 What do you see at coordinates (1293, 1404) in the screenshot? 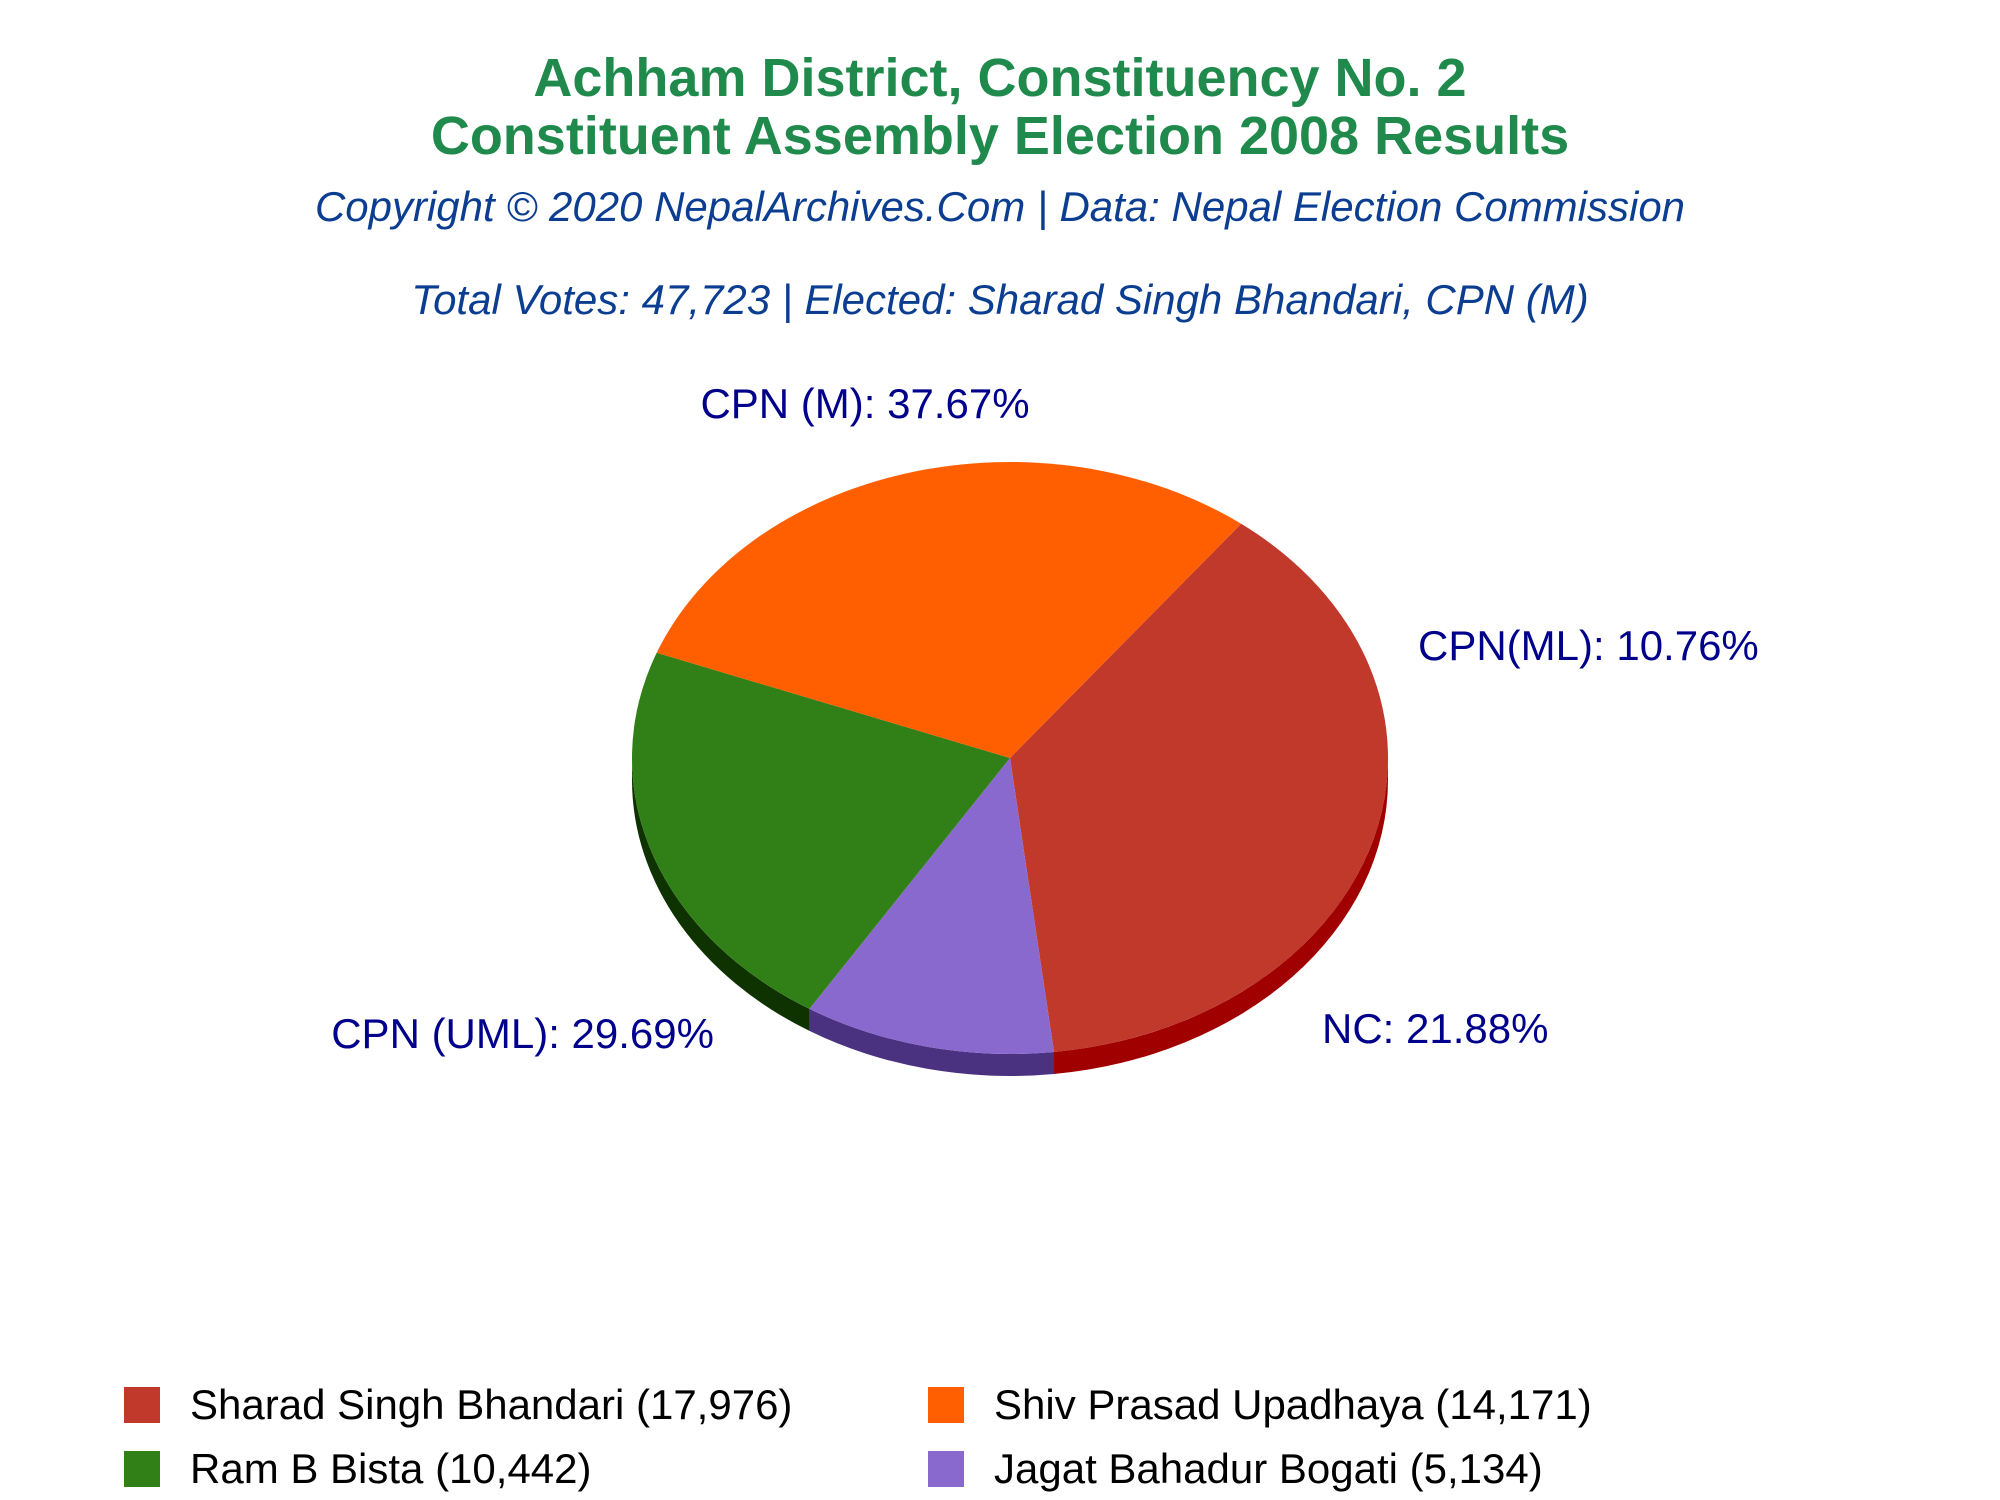
I see `legend-label: Shiv Prasad Upadhaya (14,171)` at bounding box center [1293, 1404].